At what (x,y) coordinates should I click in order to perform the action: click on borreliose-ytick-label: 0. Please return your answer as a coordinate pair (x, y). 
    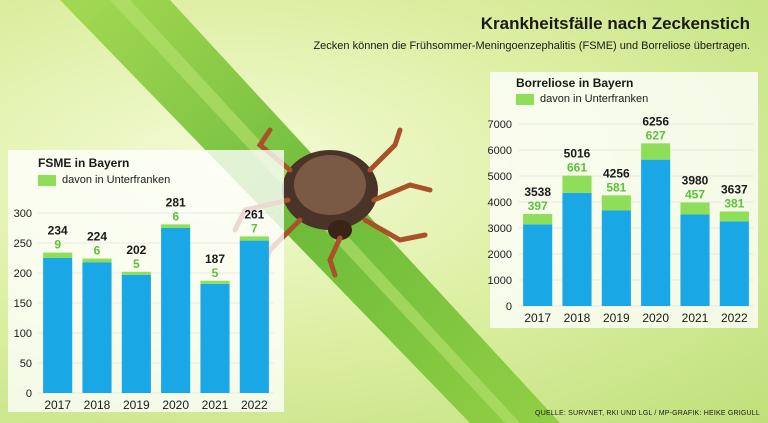
    Looking at the image, I should click on (509, 307).